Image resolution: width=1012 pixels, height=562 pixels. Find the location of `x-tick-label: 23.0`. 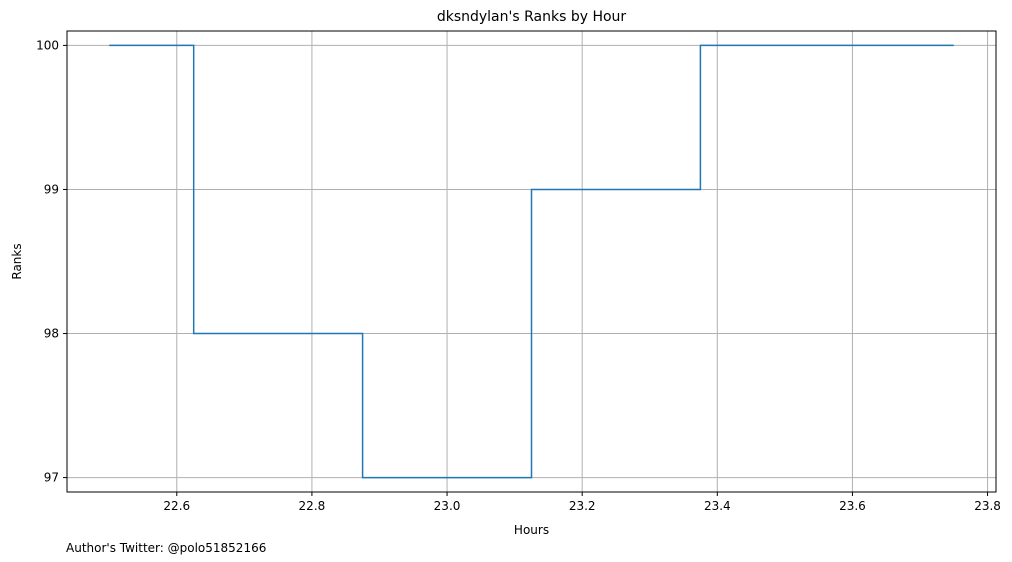

x-tick-label: 23.0 is located at coordinates (447, 506).